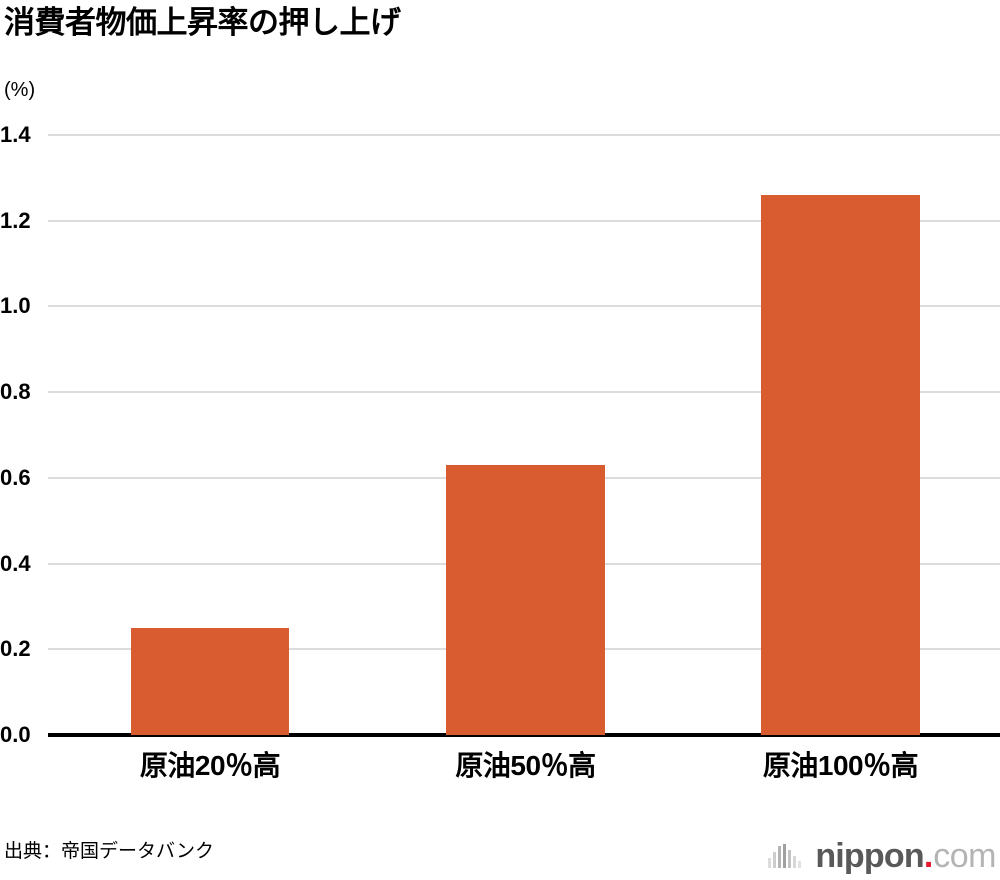 Image resolution: width=1000 pixels, height=880 pixels. Describe the element at coordinates (15, 563) in the screenshot. I see `y-tick-label: 0.4` at that location.